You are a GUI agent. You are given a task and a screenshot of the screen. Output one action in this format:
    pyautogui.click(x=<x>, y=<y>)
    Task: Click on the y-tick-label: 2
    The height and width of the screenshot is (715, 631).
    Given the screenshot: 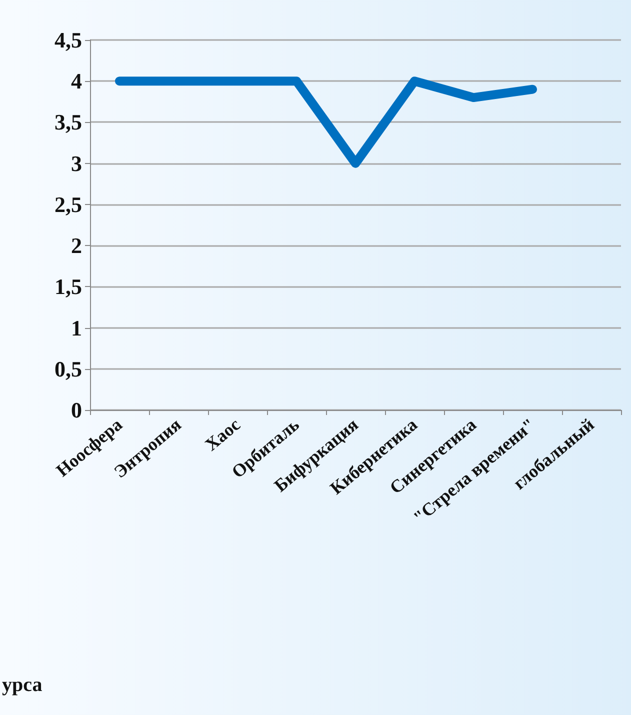 What is the action you would take?
    pyautogui.click(x=76, y=245)
    